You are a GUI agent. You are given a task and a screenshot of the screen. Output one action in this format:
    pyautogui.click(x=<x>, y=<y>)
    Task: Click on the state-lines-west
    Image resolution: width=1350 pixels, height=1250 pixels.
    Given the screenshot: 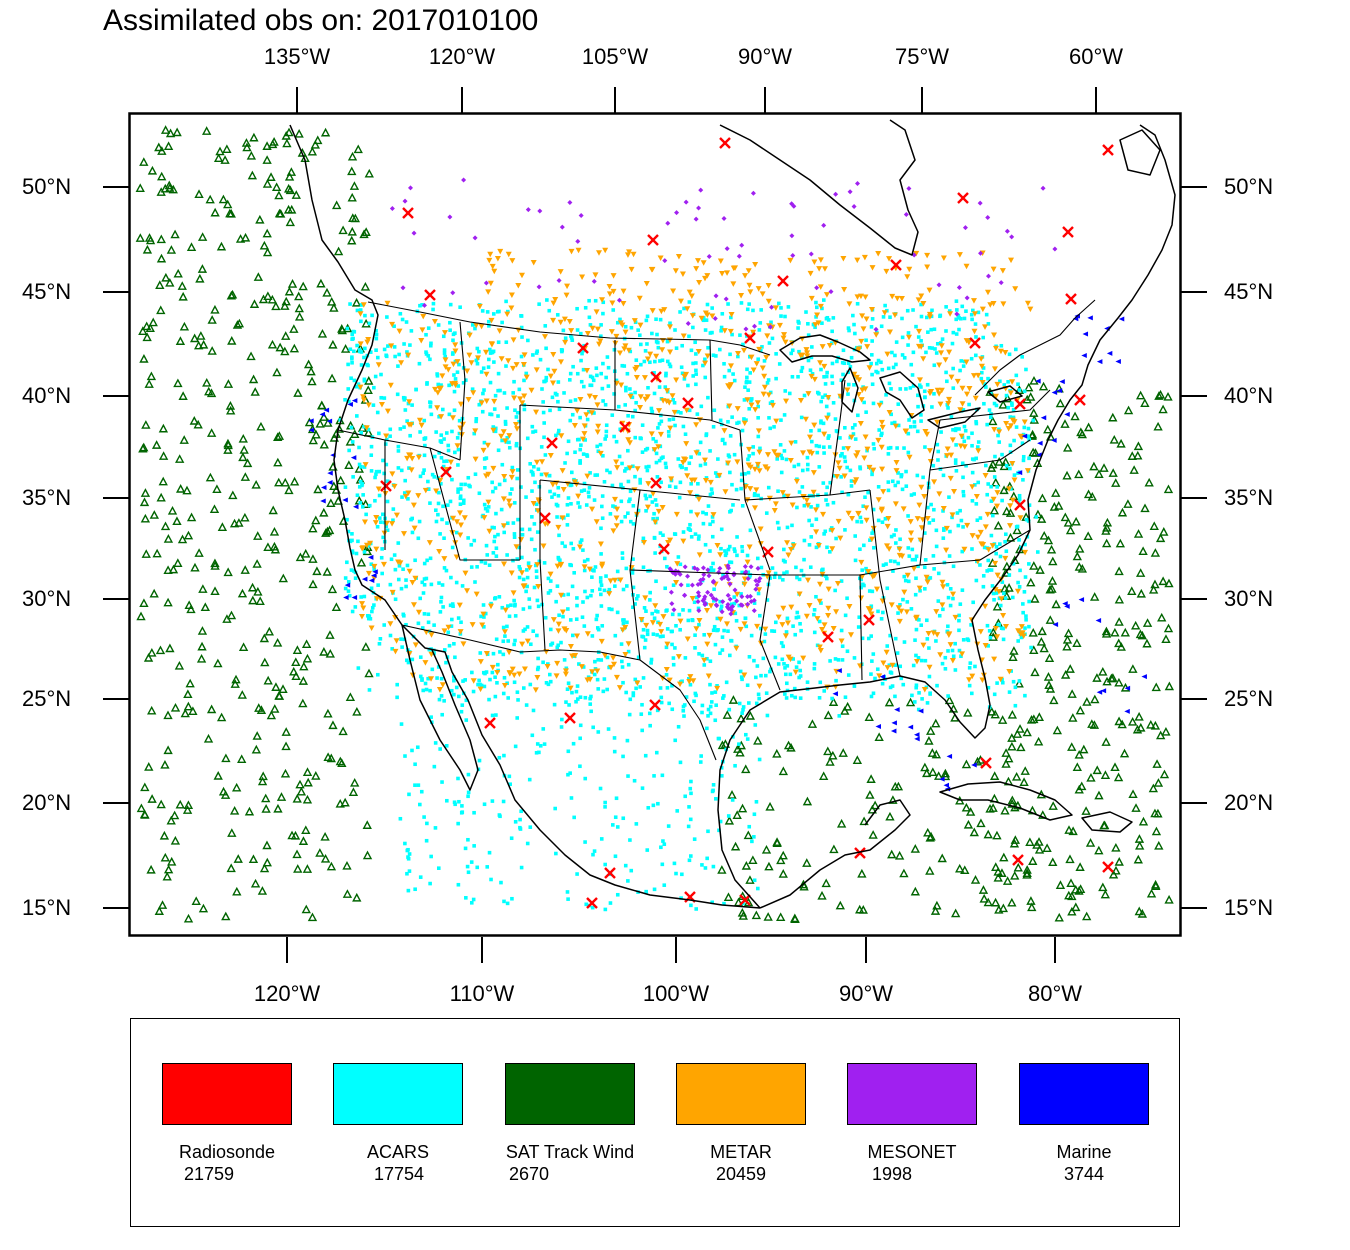 What is the action you would take?
    pyautogui.click(x=539, y=491)
    